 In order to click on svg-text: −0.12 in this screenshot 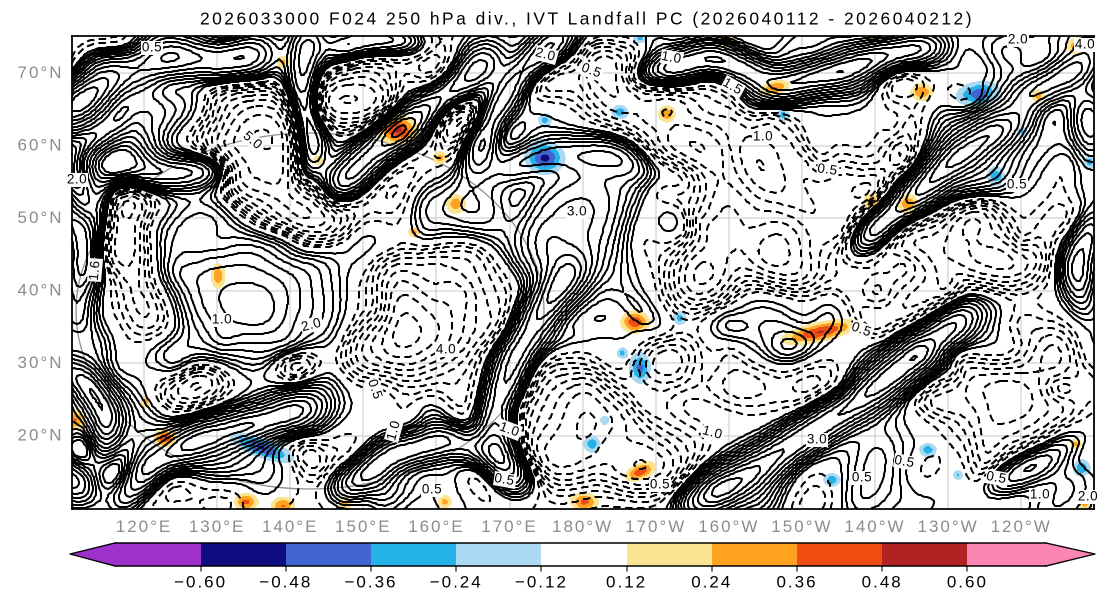, I will do `click(541, 582)`.